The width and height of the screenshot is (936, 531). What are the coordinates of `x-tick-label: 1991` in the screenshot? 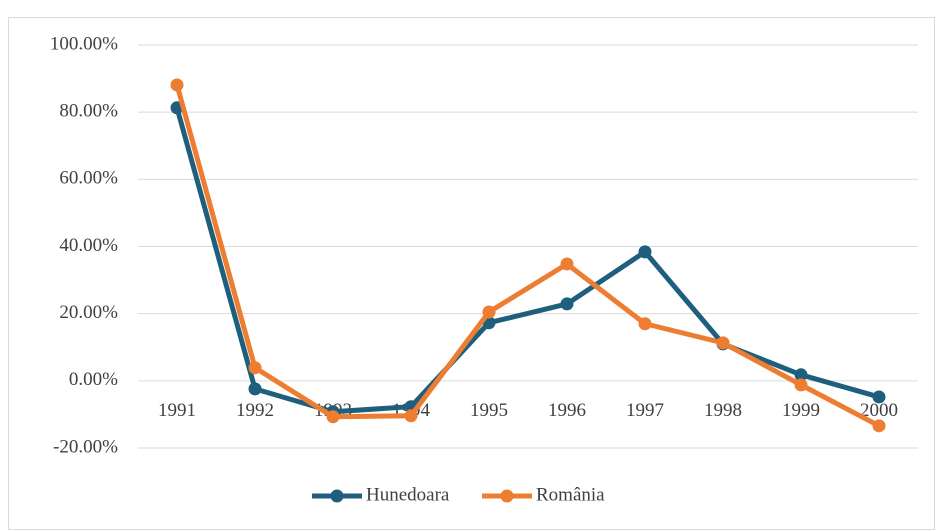 It's located at (177, 410).